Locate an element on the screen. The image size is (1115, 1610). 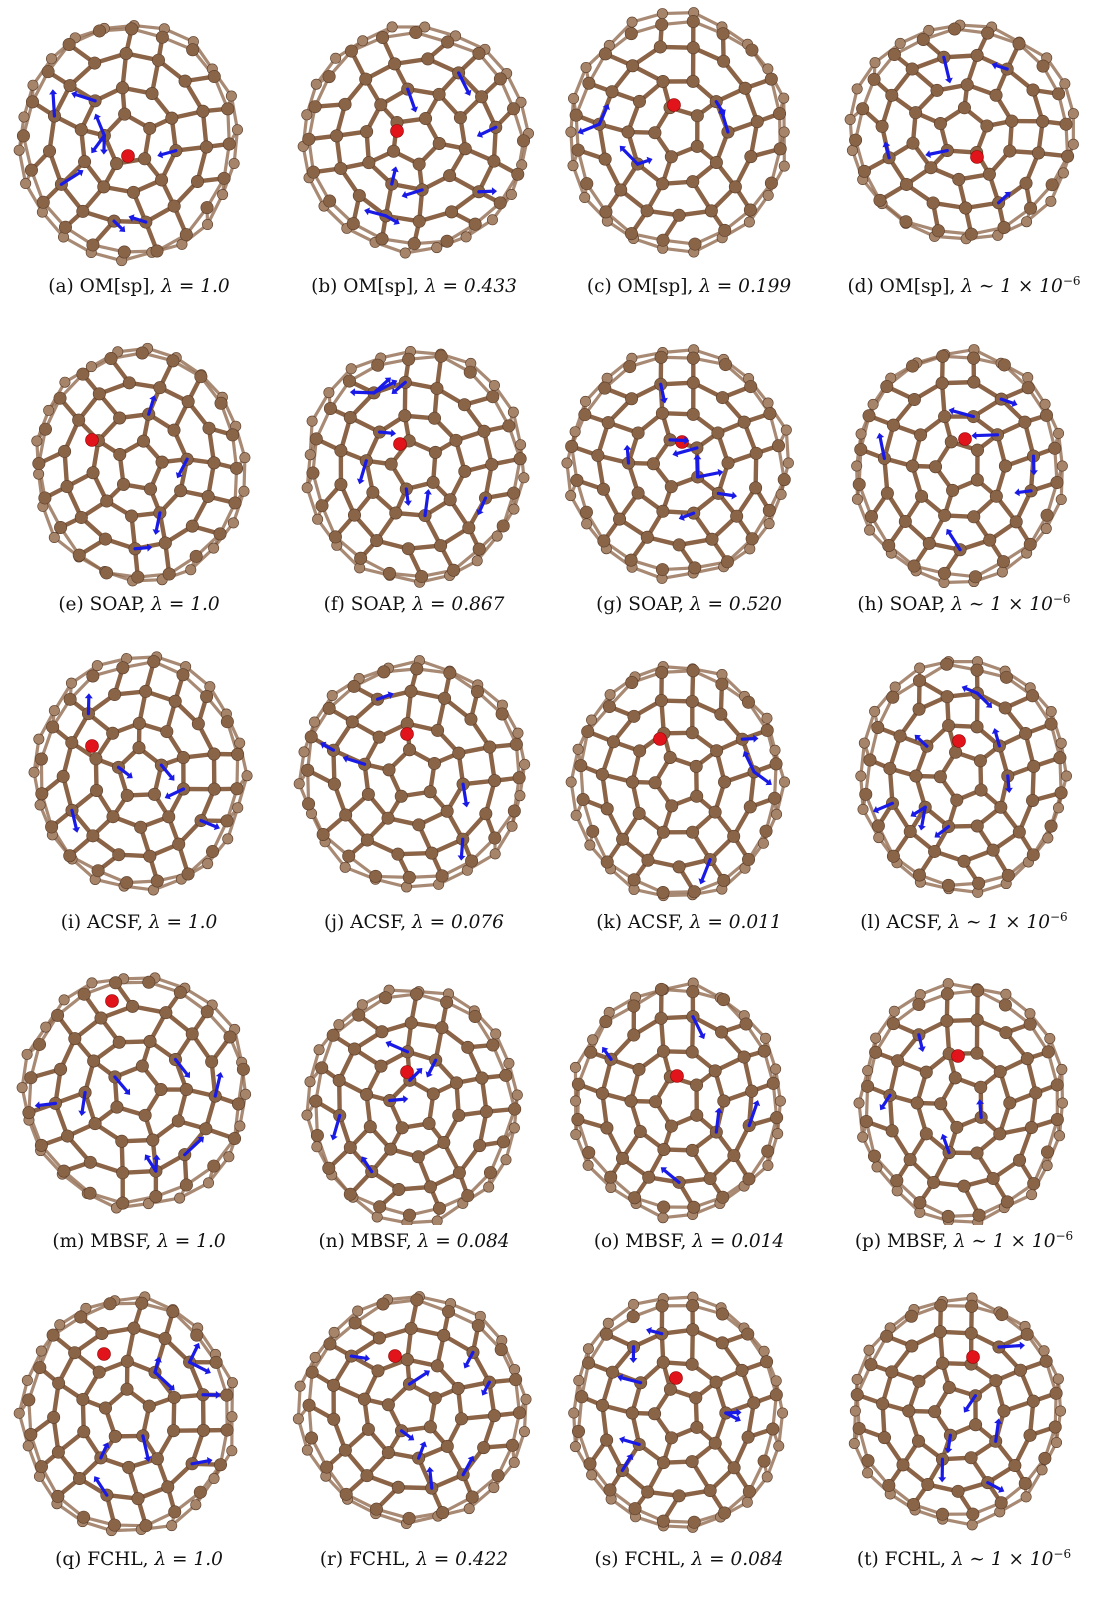
atoms is located at coordinates (677, 464).